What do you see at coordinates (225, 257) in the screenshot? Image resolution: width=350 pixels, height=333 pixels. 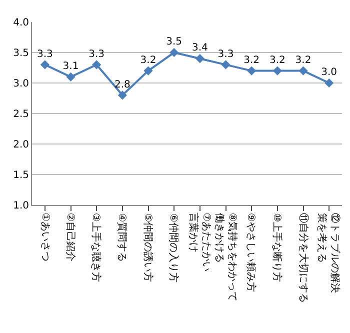 I see `x-tick-label: ⑧気持ちをわかって働きかける` at bounding box center [225, 257].